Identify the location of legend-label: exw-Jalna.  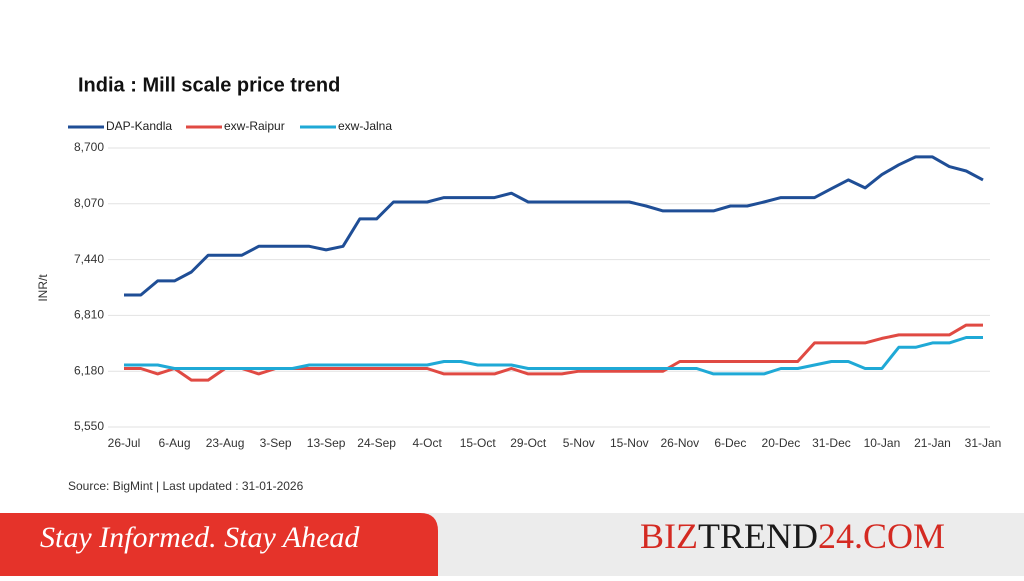
(365, 126).